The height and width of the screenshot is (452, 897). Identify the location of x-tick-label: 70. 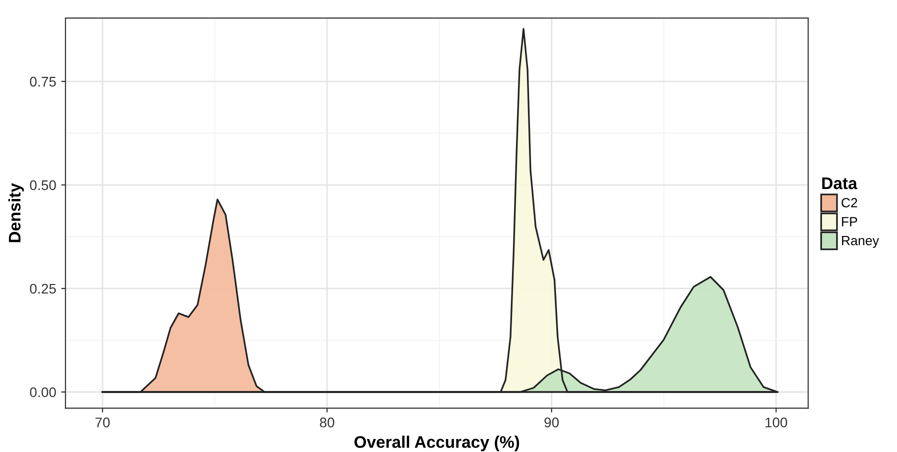
(103, 423).